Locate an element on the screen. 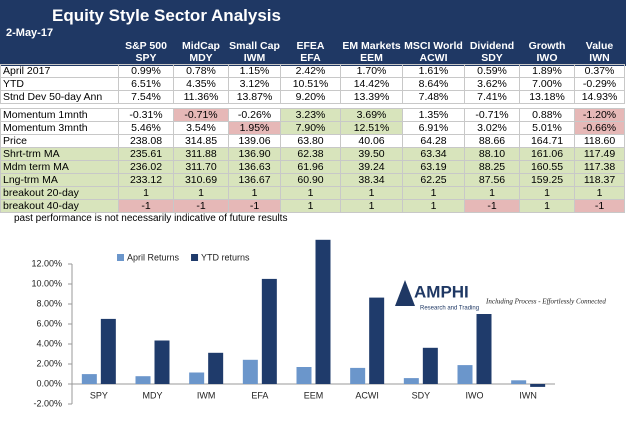 This screenshot has height=426, width=640. x-tick-label: MDY is located at coordinates (153, 395).